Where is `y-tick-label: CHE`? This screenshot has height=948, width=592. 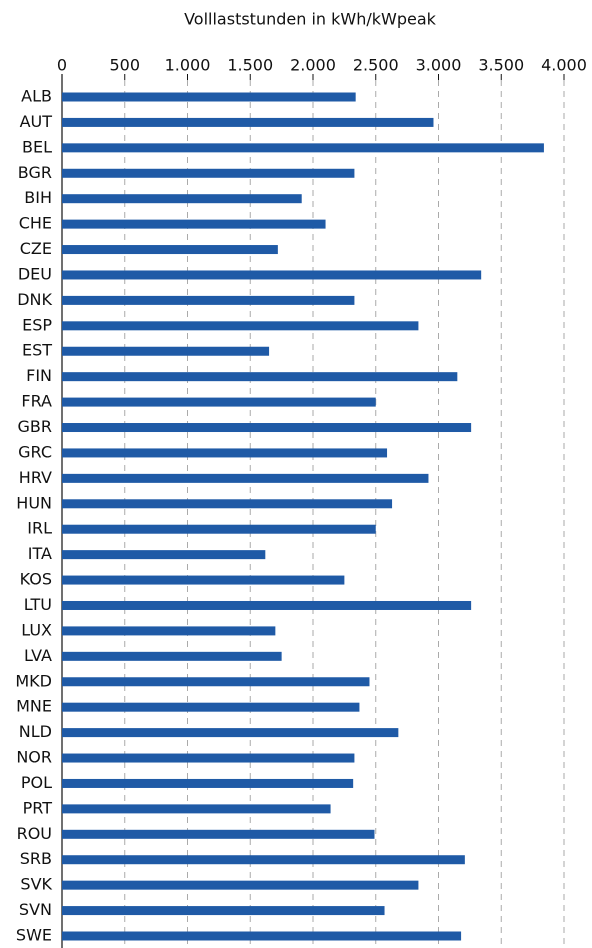 y-tick-label: CHE is located at coordinates (35, 223).